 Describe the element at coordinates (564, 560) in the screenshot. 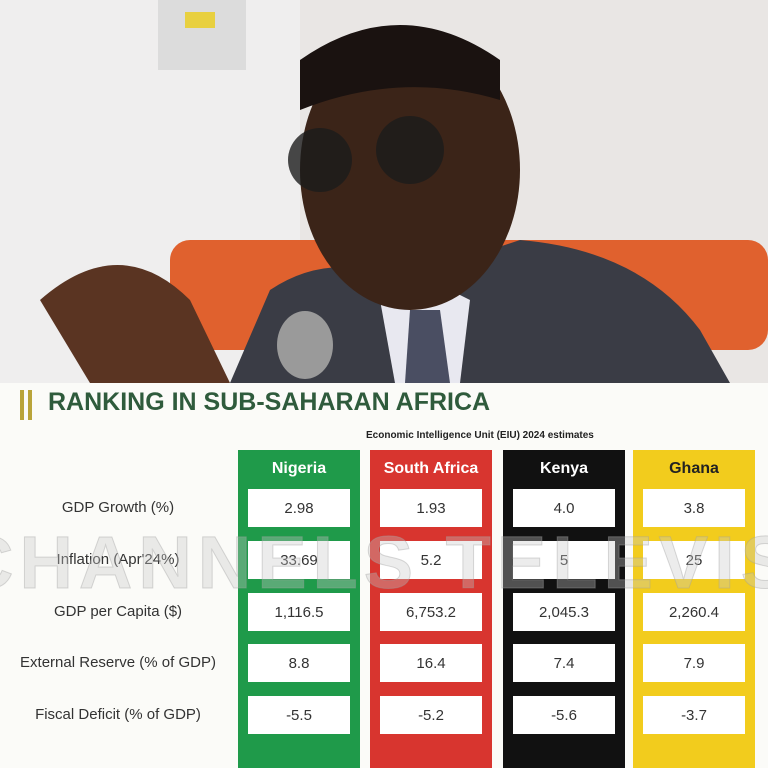

I see `table-cell: 5` at that location.